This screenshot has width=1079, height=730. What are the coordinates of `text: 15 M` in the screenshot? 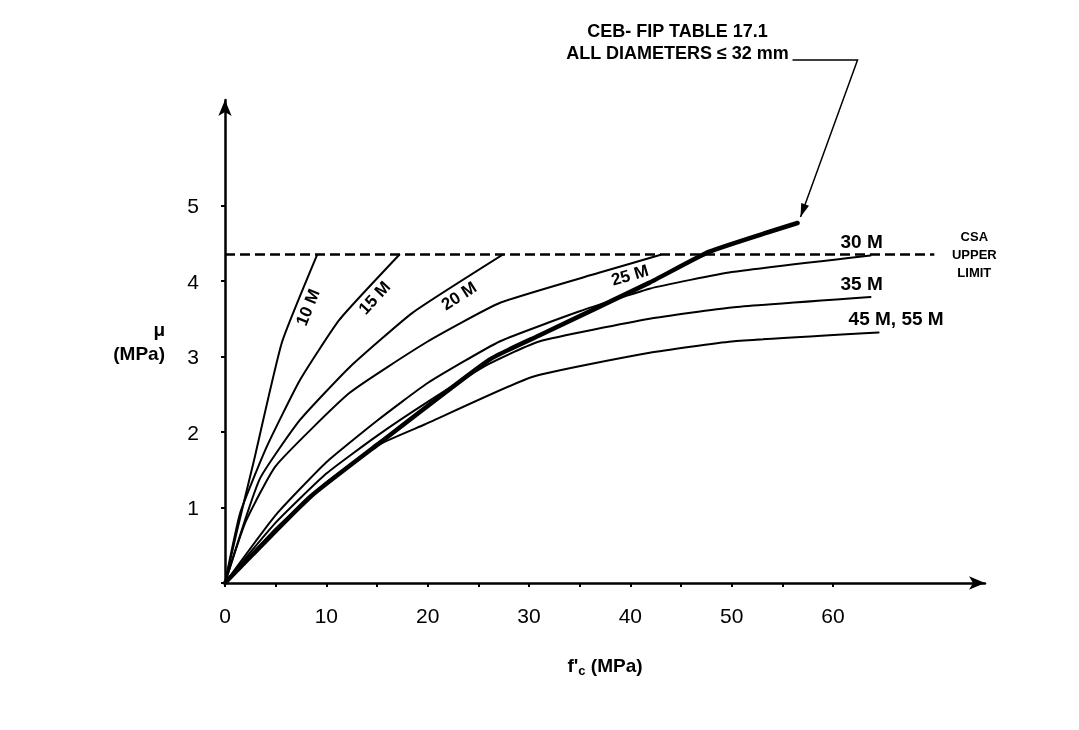 It's located at (374, 298).